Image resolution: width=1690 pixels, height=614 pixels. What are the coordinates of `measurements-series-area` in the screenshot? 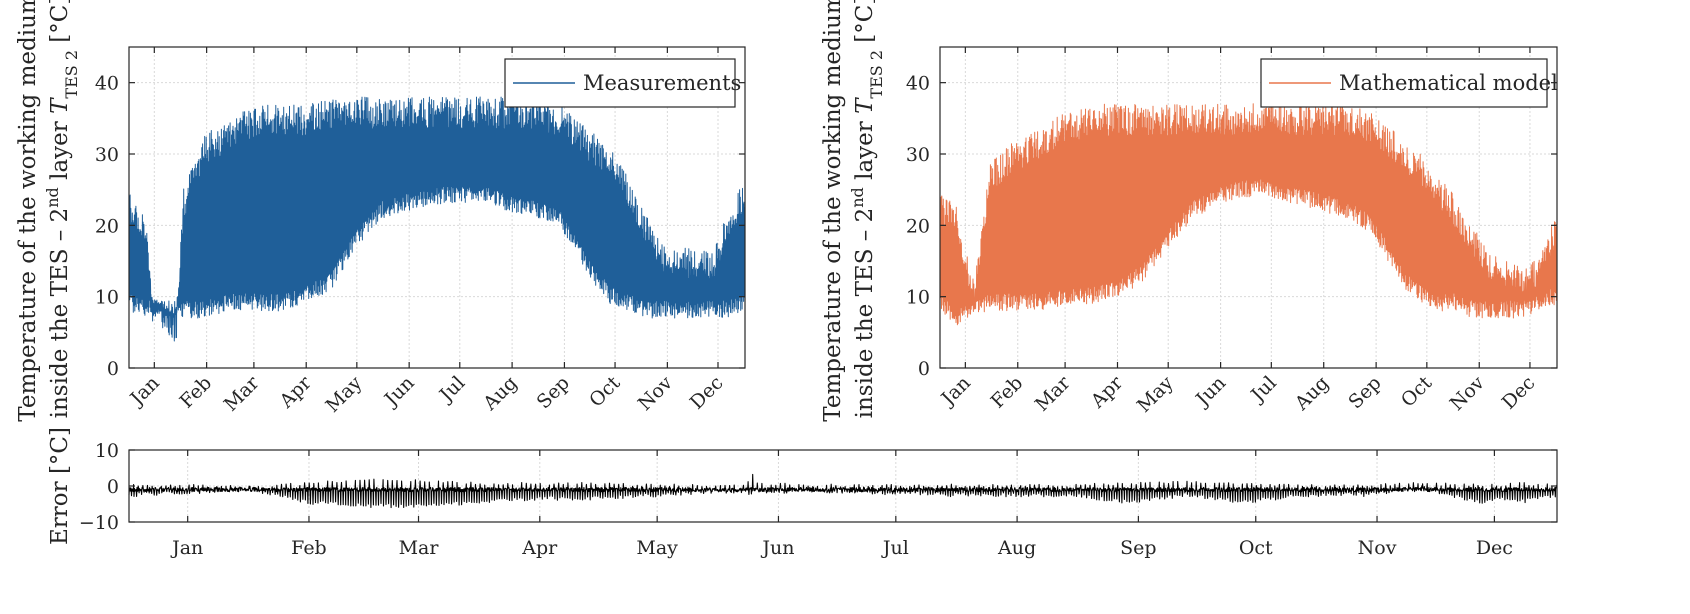 It's located at (437, 219).